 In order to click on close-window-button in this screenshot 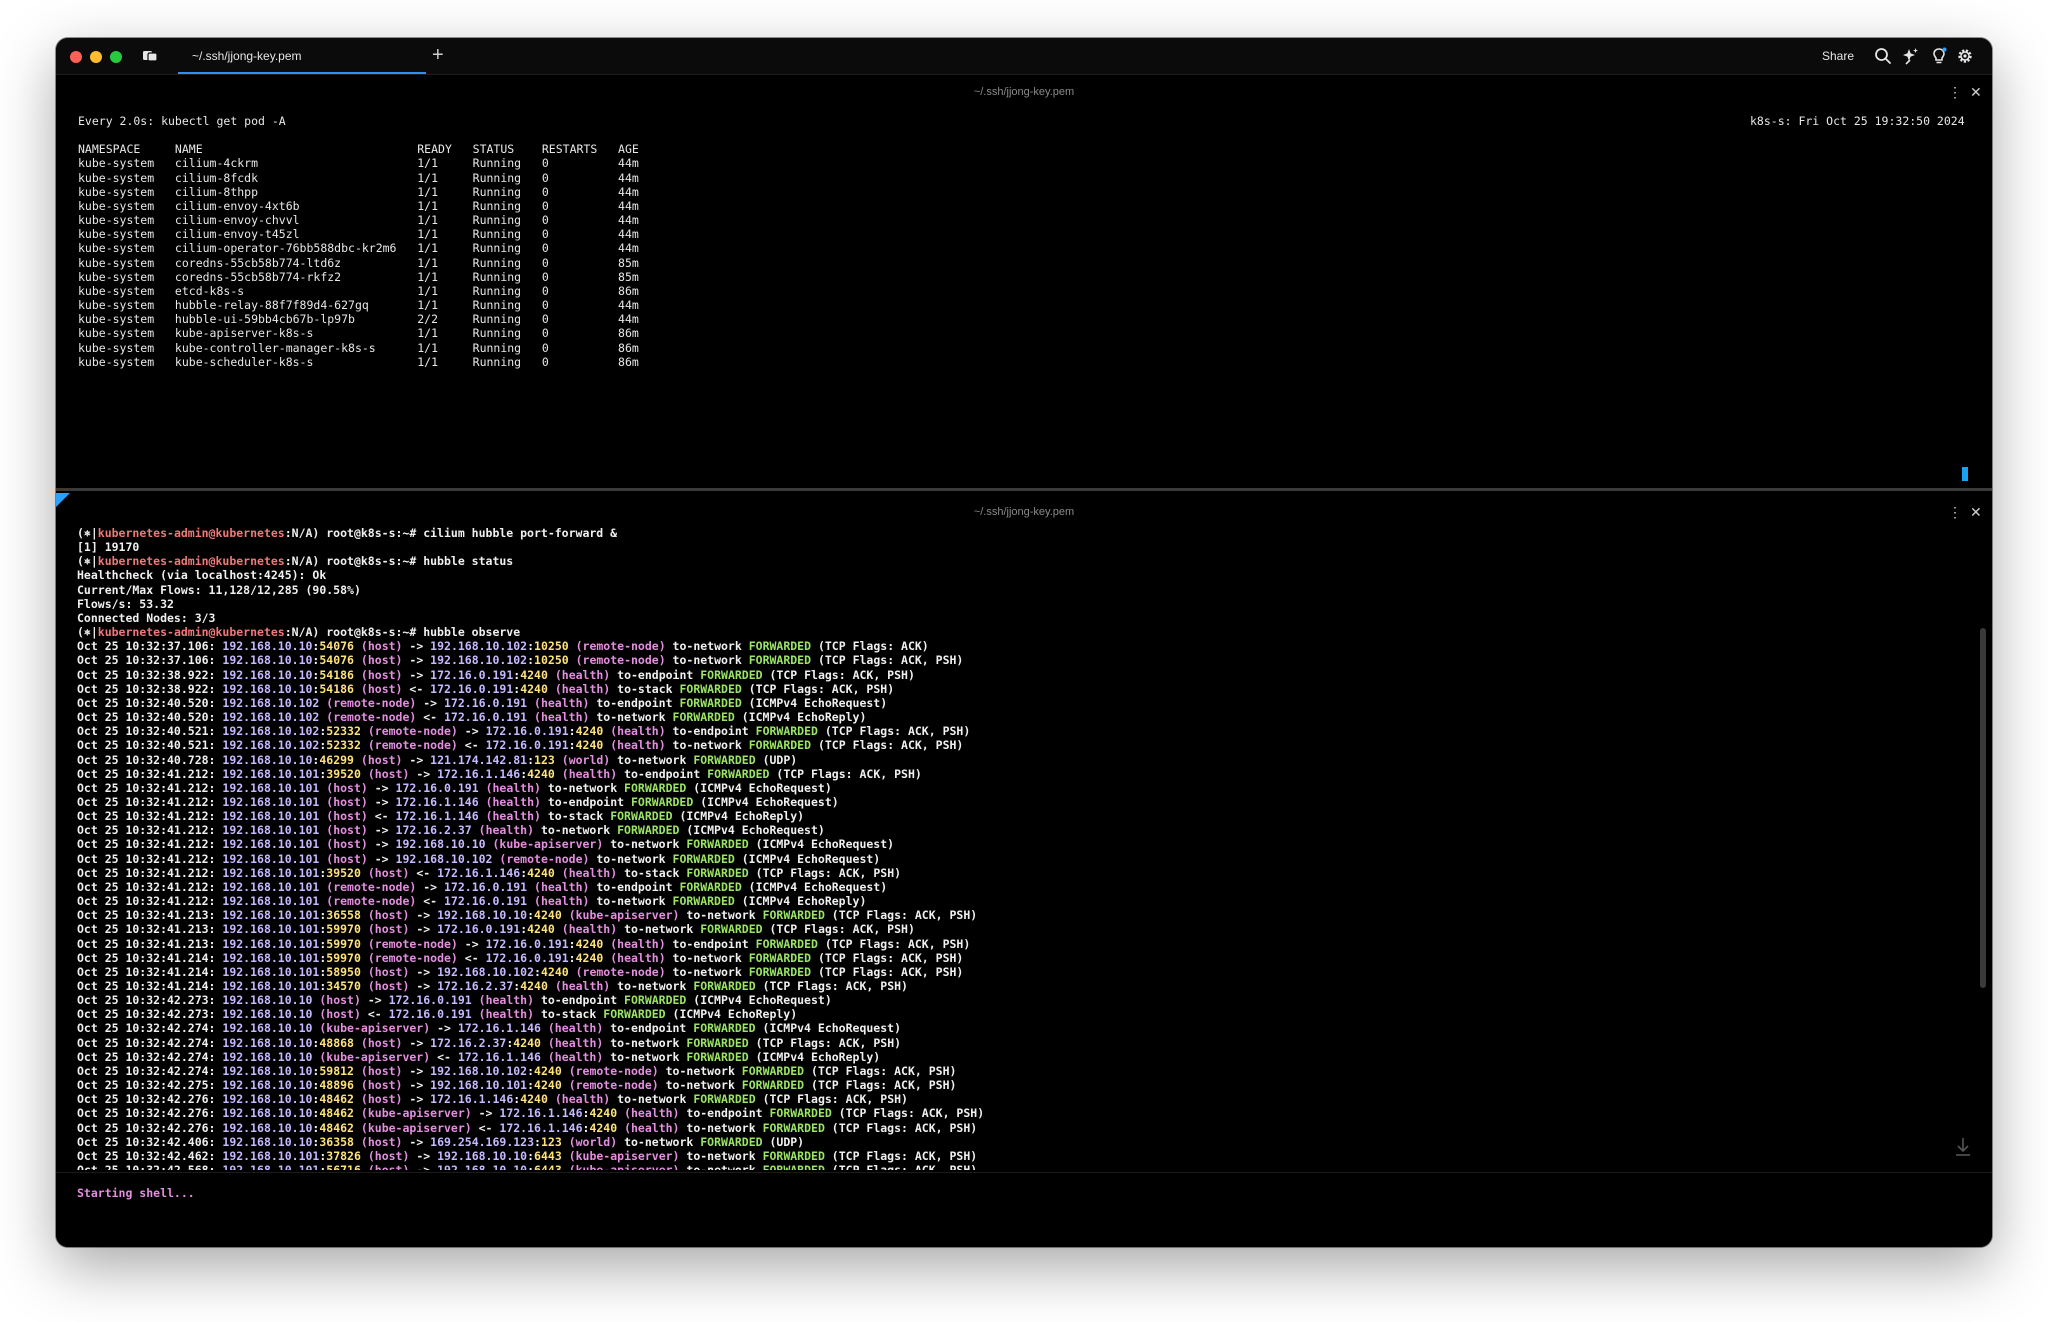, I will do `click(76, 57)`.